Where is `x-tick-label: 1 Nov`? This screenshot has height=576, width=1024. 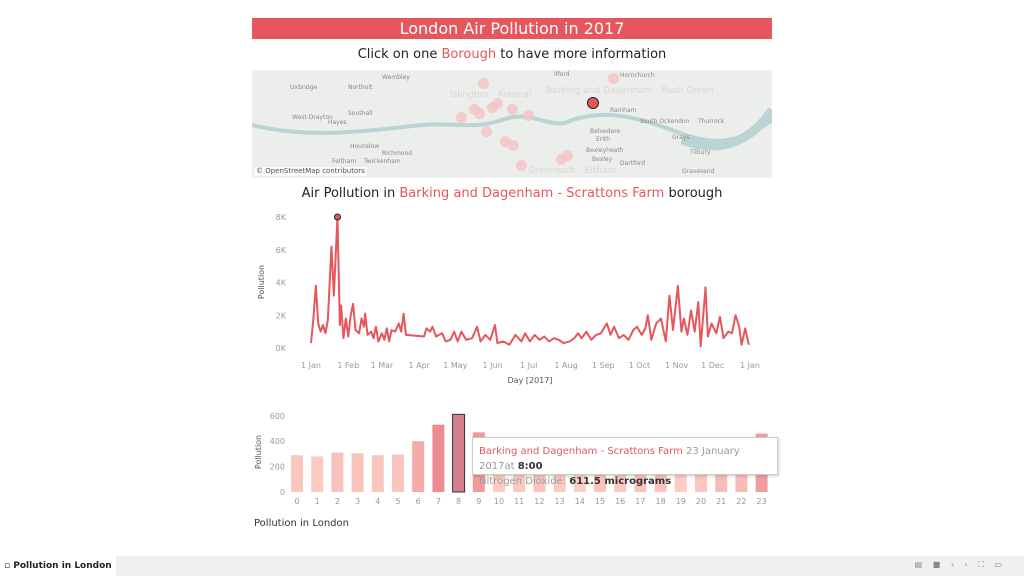 x-tick-label: 1 Nov is located at coordinates (677, 365).